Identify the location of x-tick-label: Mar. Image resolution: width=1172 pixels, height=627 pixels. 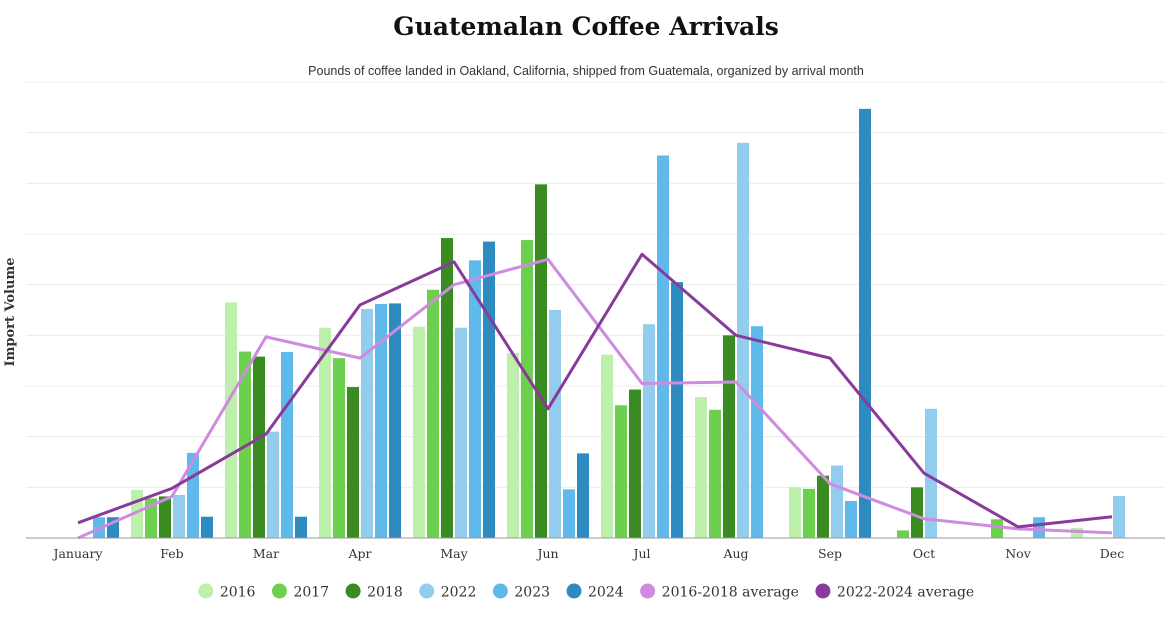
(266, 553).